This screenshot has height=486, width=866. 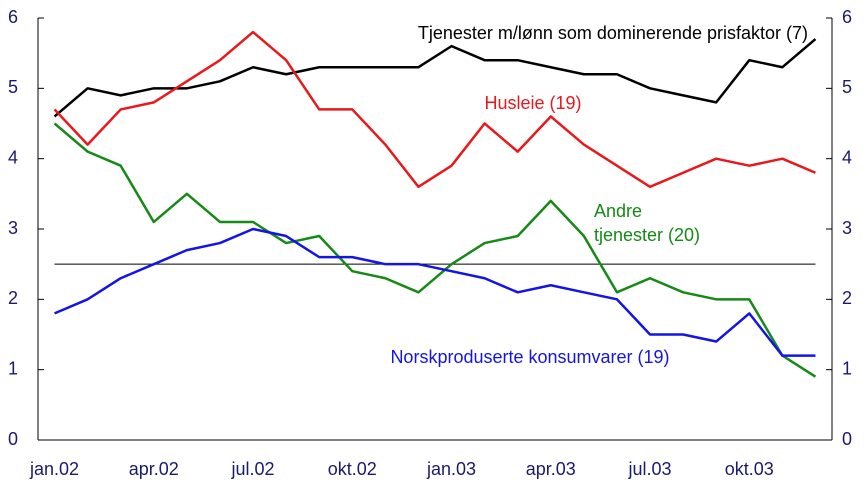 What do you see at coordinates (749, 469) in the screenshot?
I see `x-tick-label: okt.03` at bounding box center [749, 469].